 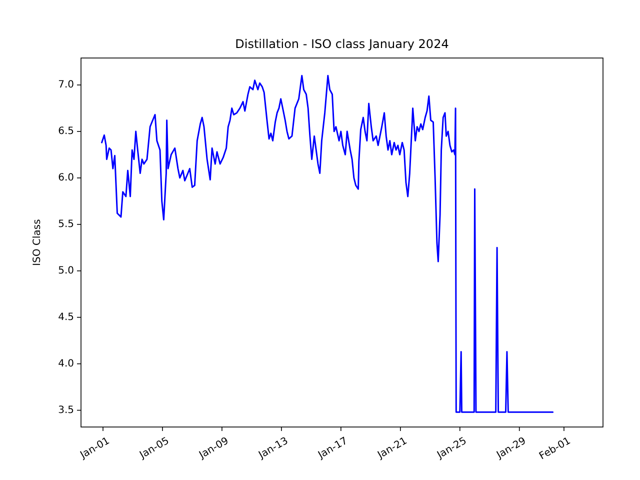 What do you see at coordinates (66, 224) in the screenshot?
I see `y-tick-label: 5.5` at bounding box center [66, 224].